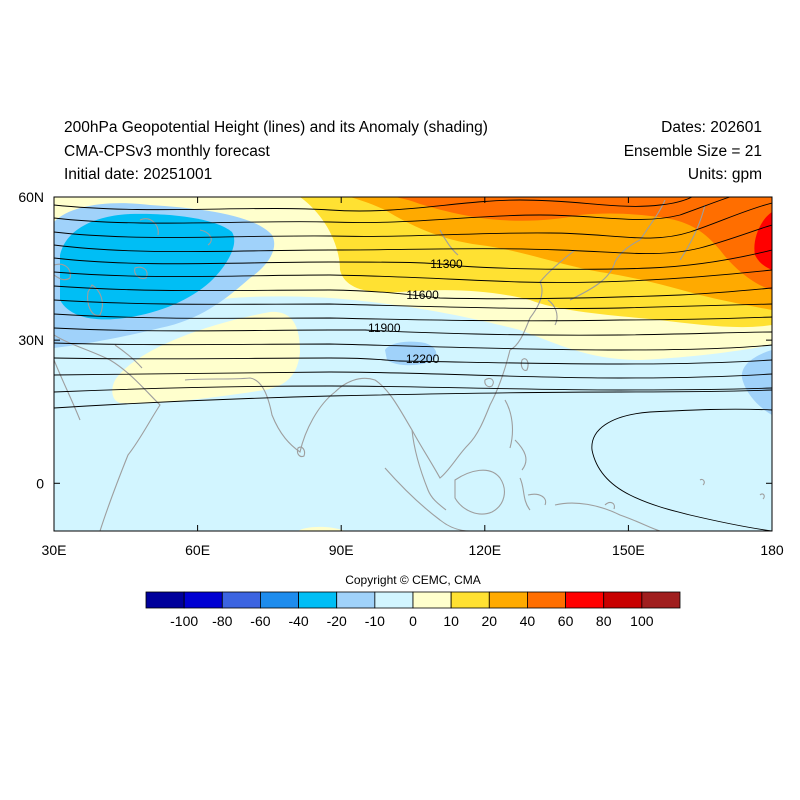  Describe the element at coordinates (341, 550) in the screenshot. I see `lon-tick-label: 90E` at that location.